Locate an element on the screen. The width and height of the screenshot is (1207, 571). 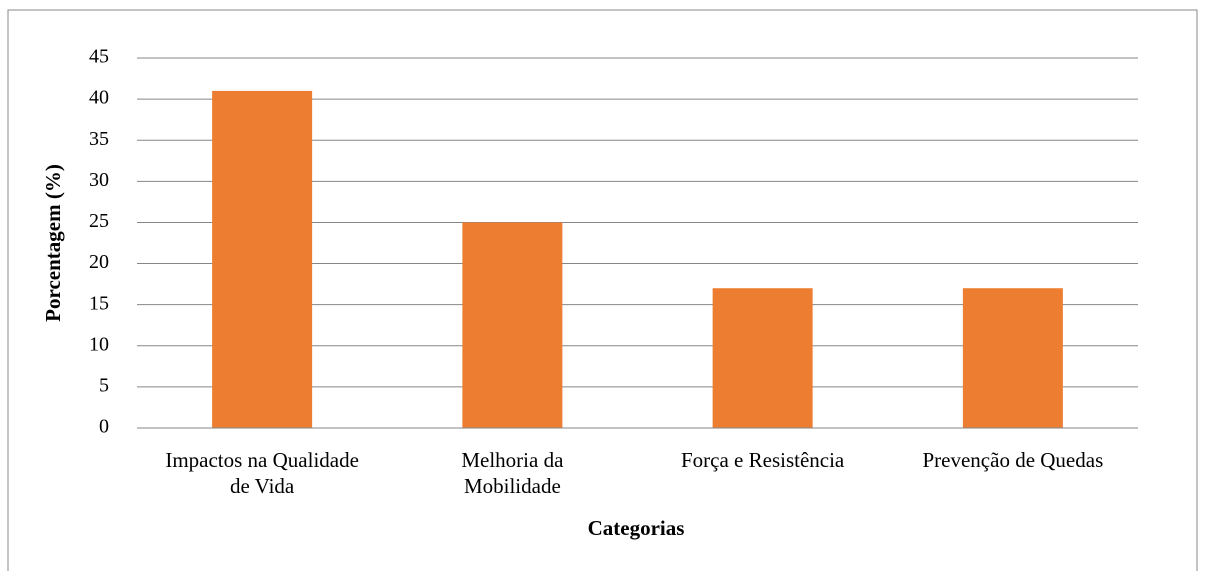
x-tick-label: Força e Resistência is located at coordinates (762, 460).